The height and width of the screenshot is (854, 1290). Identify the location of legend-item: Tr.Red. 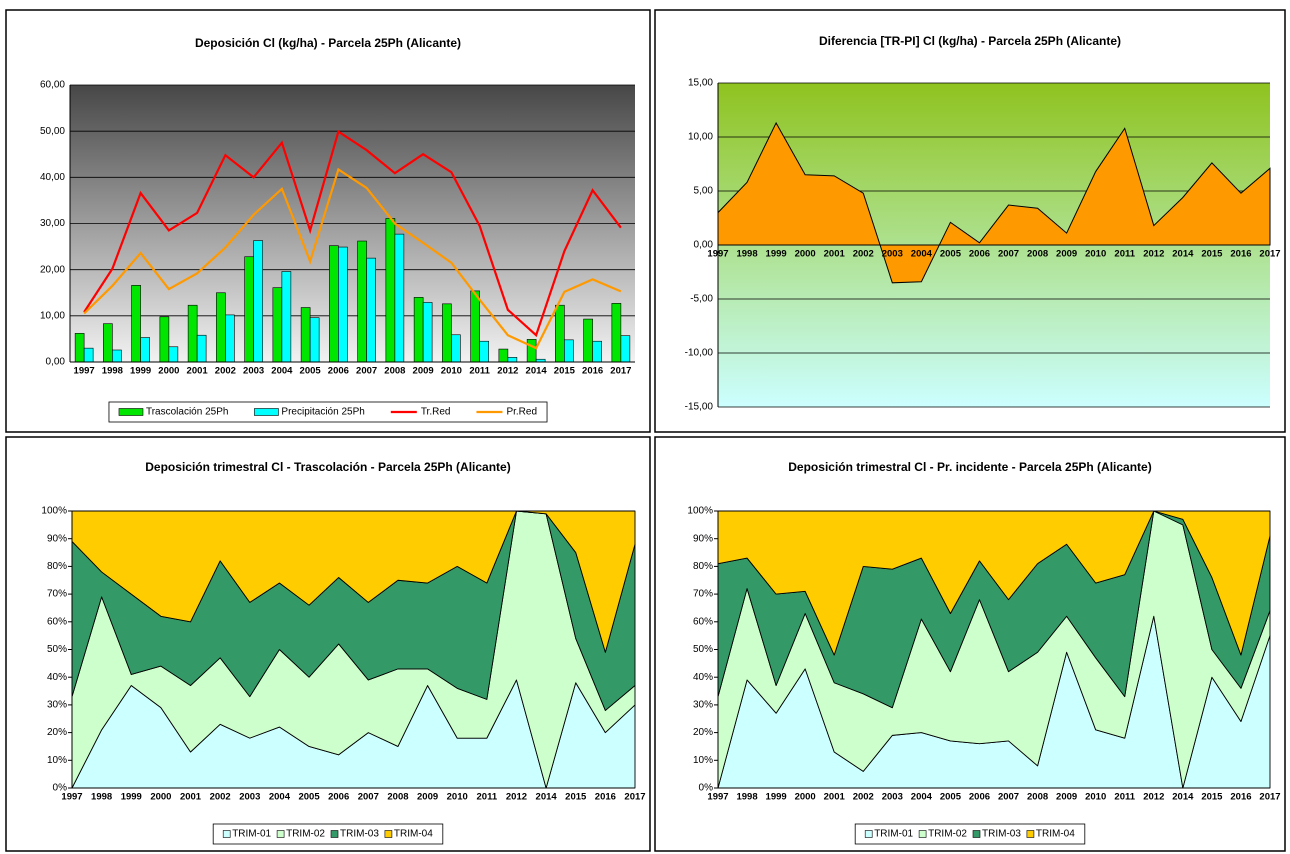
(420, 412).